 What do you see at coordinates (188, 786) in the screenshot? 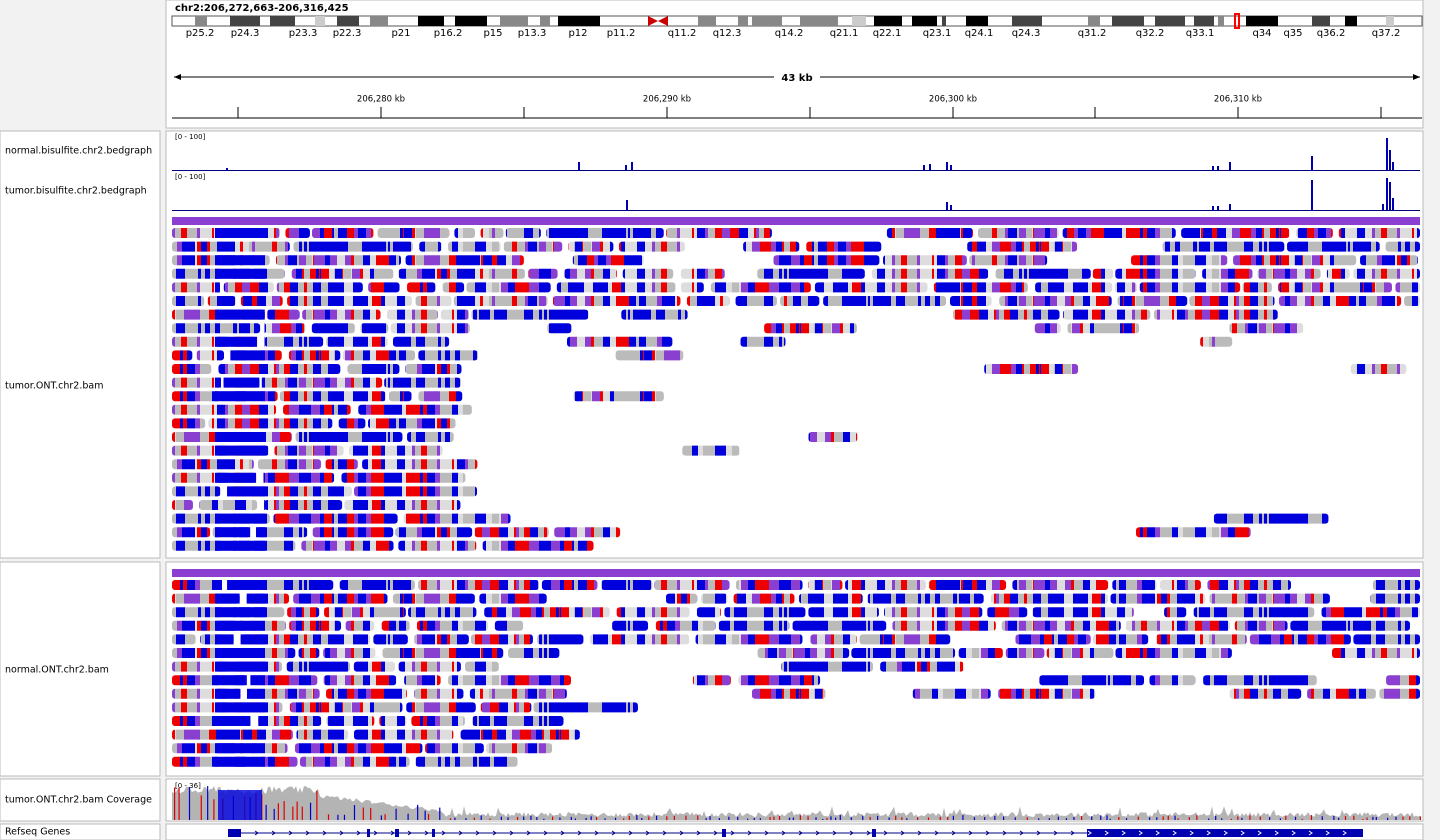
I see `data-range: [0 - 36]` at bounding box center [188, 786].